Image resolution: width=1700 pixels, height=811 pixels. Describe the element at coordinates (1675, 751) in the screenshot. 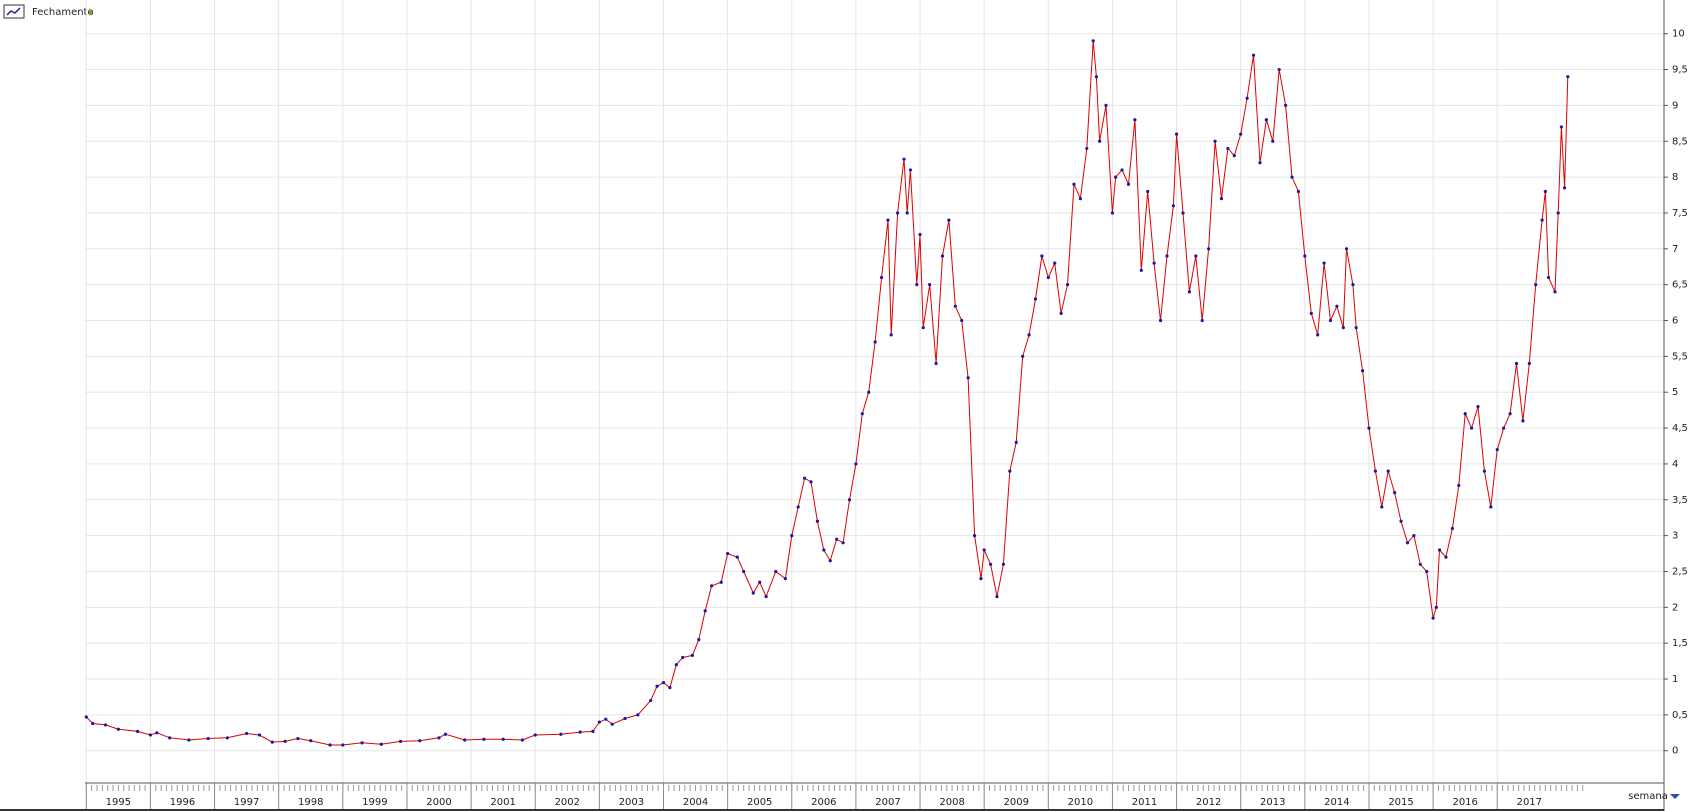

I see `y-tick-label: 0` at that location.